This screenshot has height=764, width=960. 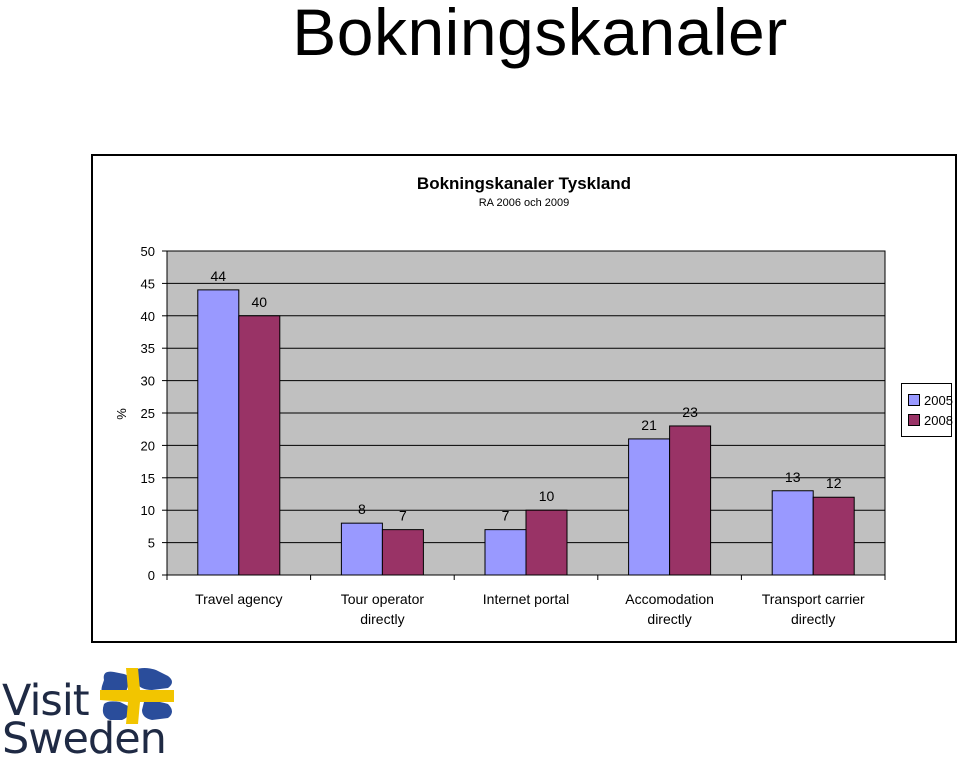 What do you see at coordinates (690, 412) in the screenshot?
I see `data-label-2008: 23` at bounding box center [690, 412].